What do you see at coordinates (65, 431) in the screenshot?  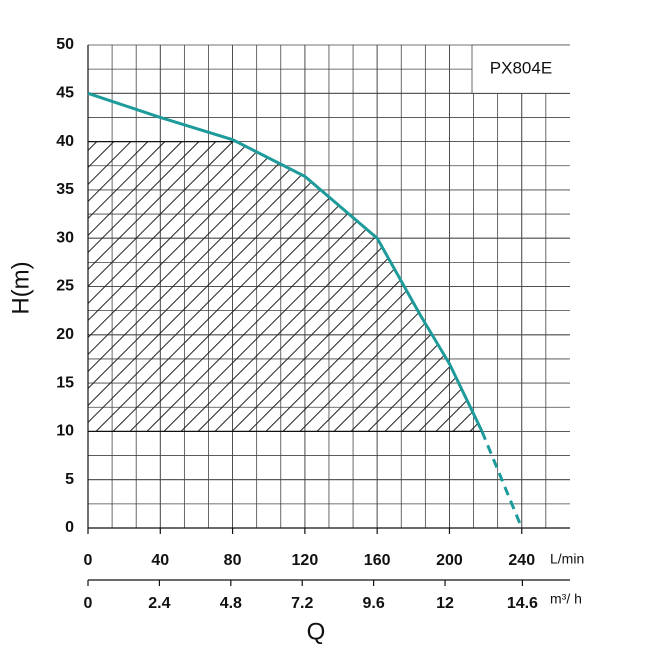 I see `y-tick-label: 10` at bounding box center [65, 431].